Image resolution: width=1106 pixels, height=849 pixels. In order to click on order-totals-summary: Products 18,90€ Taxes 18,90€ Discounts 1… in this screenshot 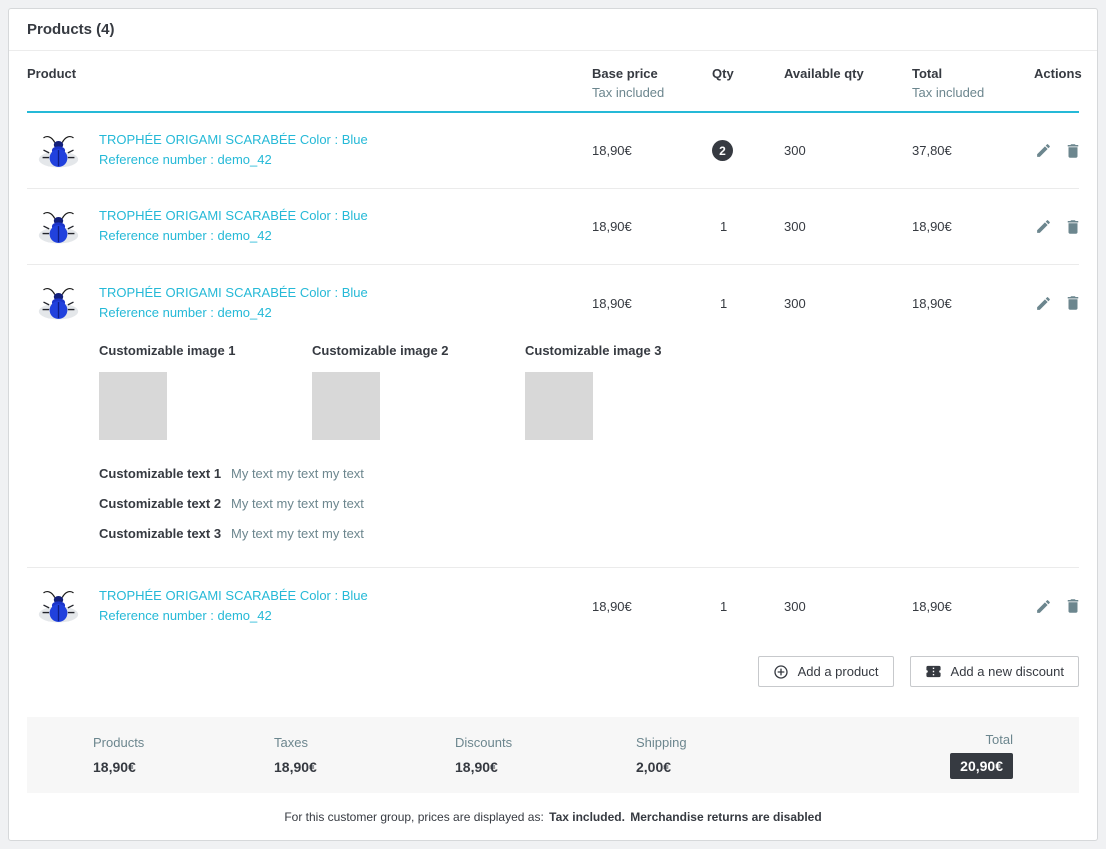, I will do `click(553, 755)`.